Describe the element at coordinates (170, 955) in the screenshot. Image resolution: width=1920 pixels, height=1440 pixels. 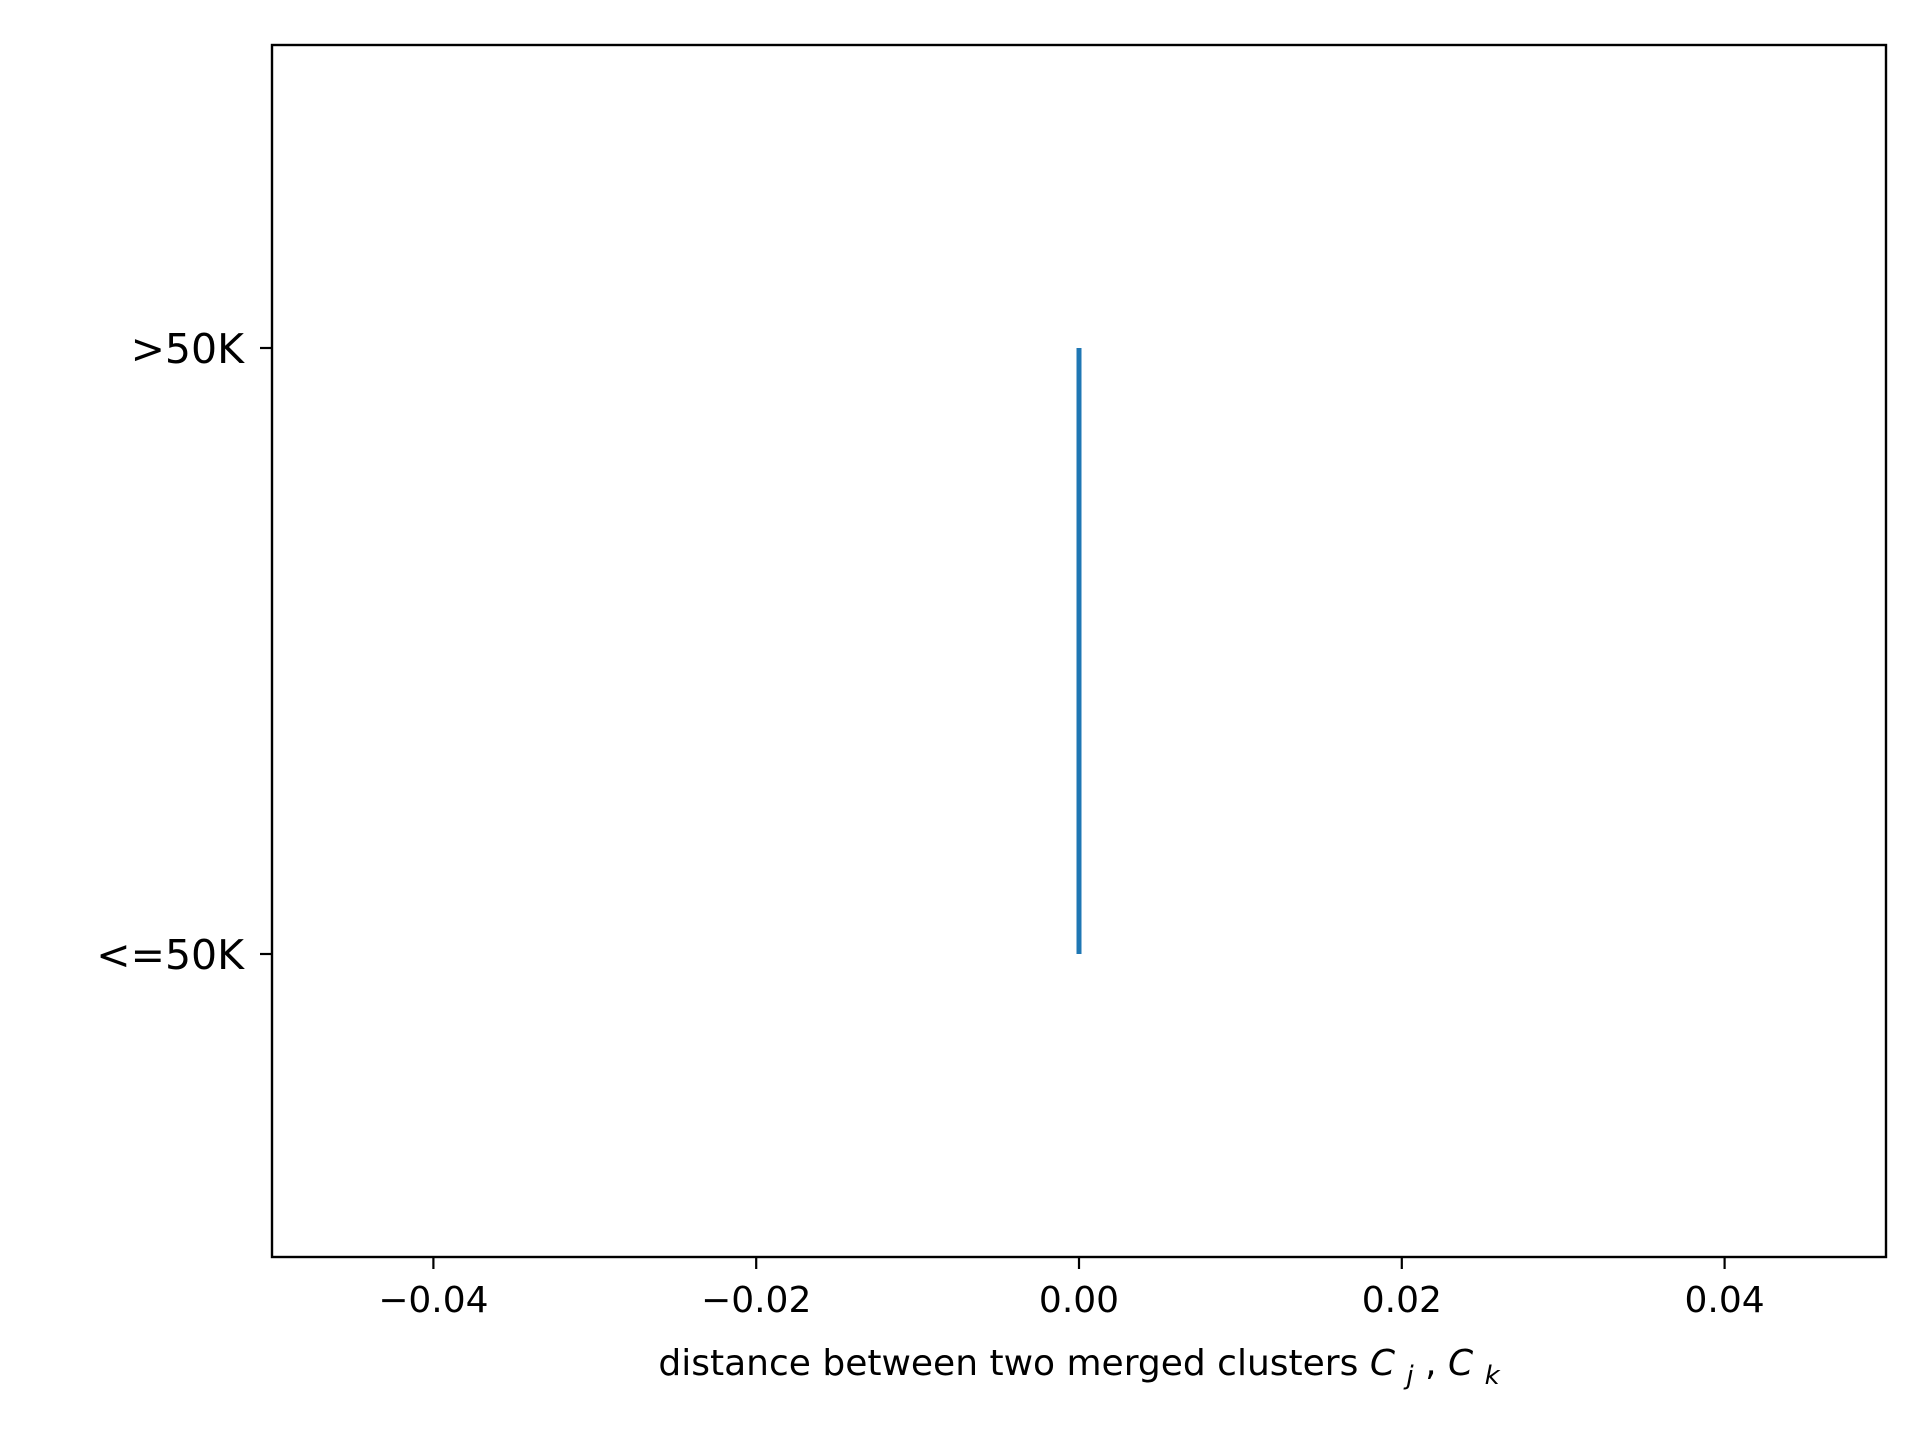
I see `y-tick-label: <=50K` at that location.